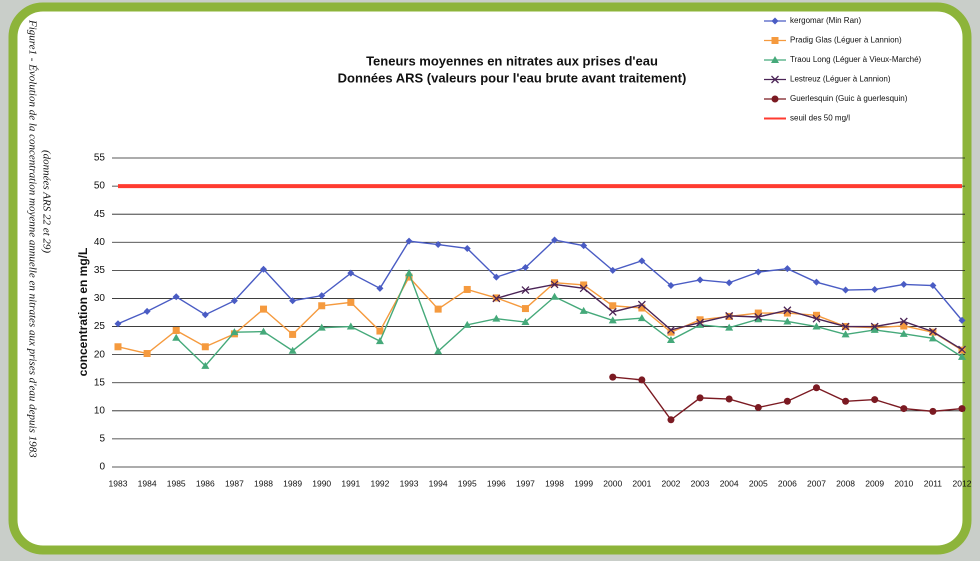  Describe the element at coordinates (467, 483) in the screenshot. I see `x-tick-label: 1995` at that location.